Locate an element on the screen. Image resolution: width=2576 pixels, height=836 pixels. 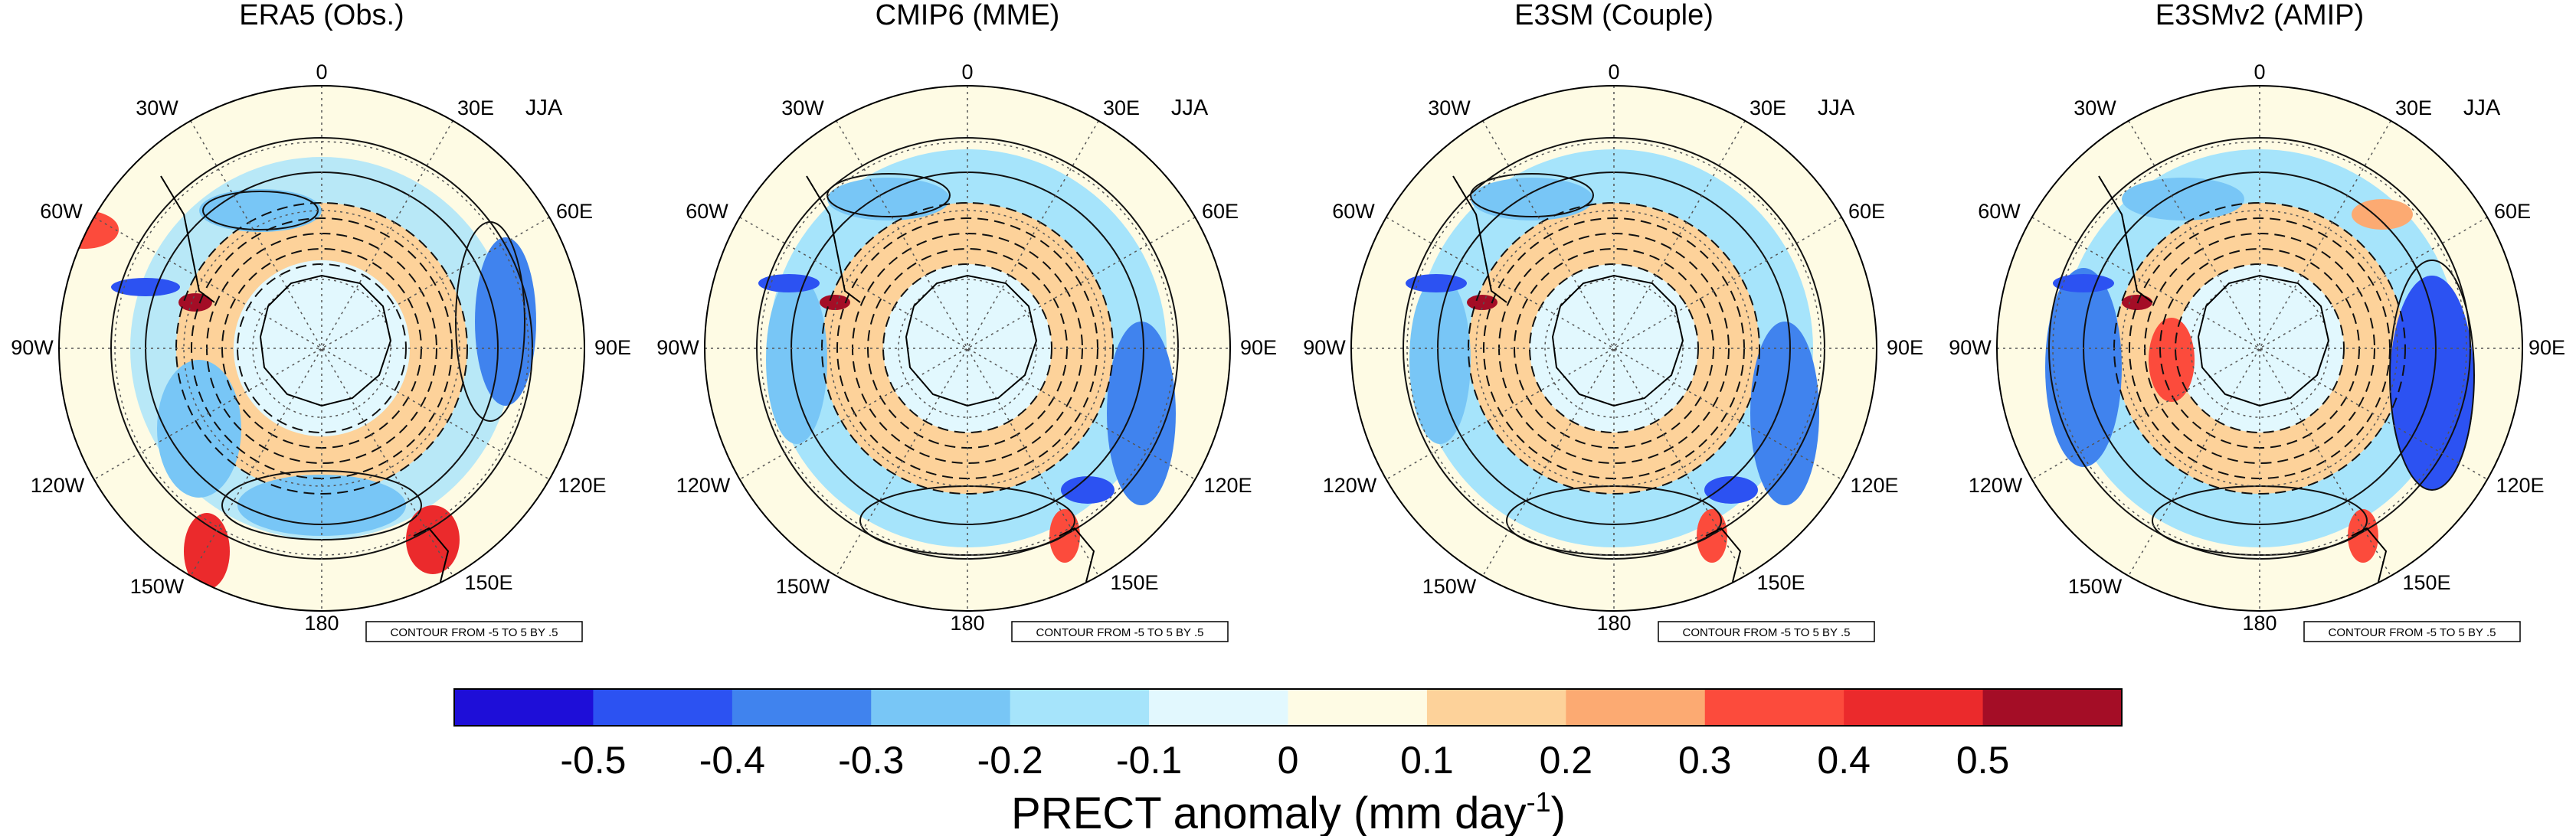
colorbar-title: PRECT anomaly (mm day-1) is located at coordinates (1288, 811).